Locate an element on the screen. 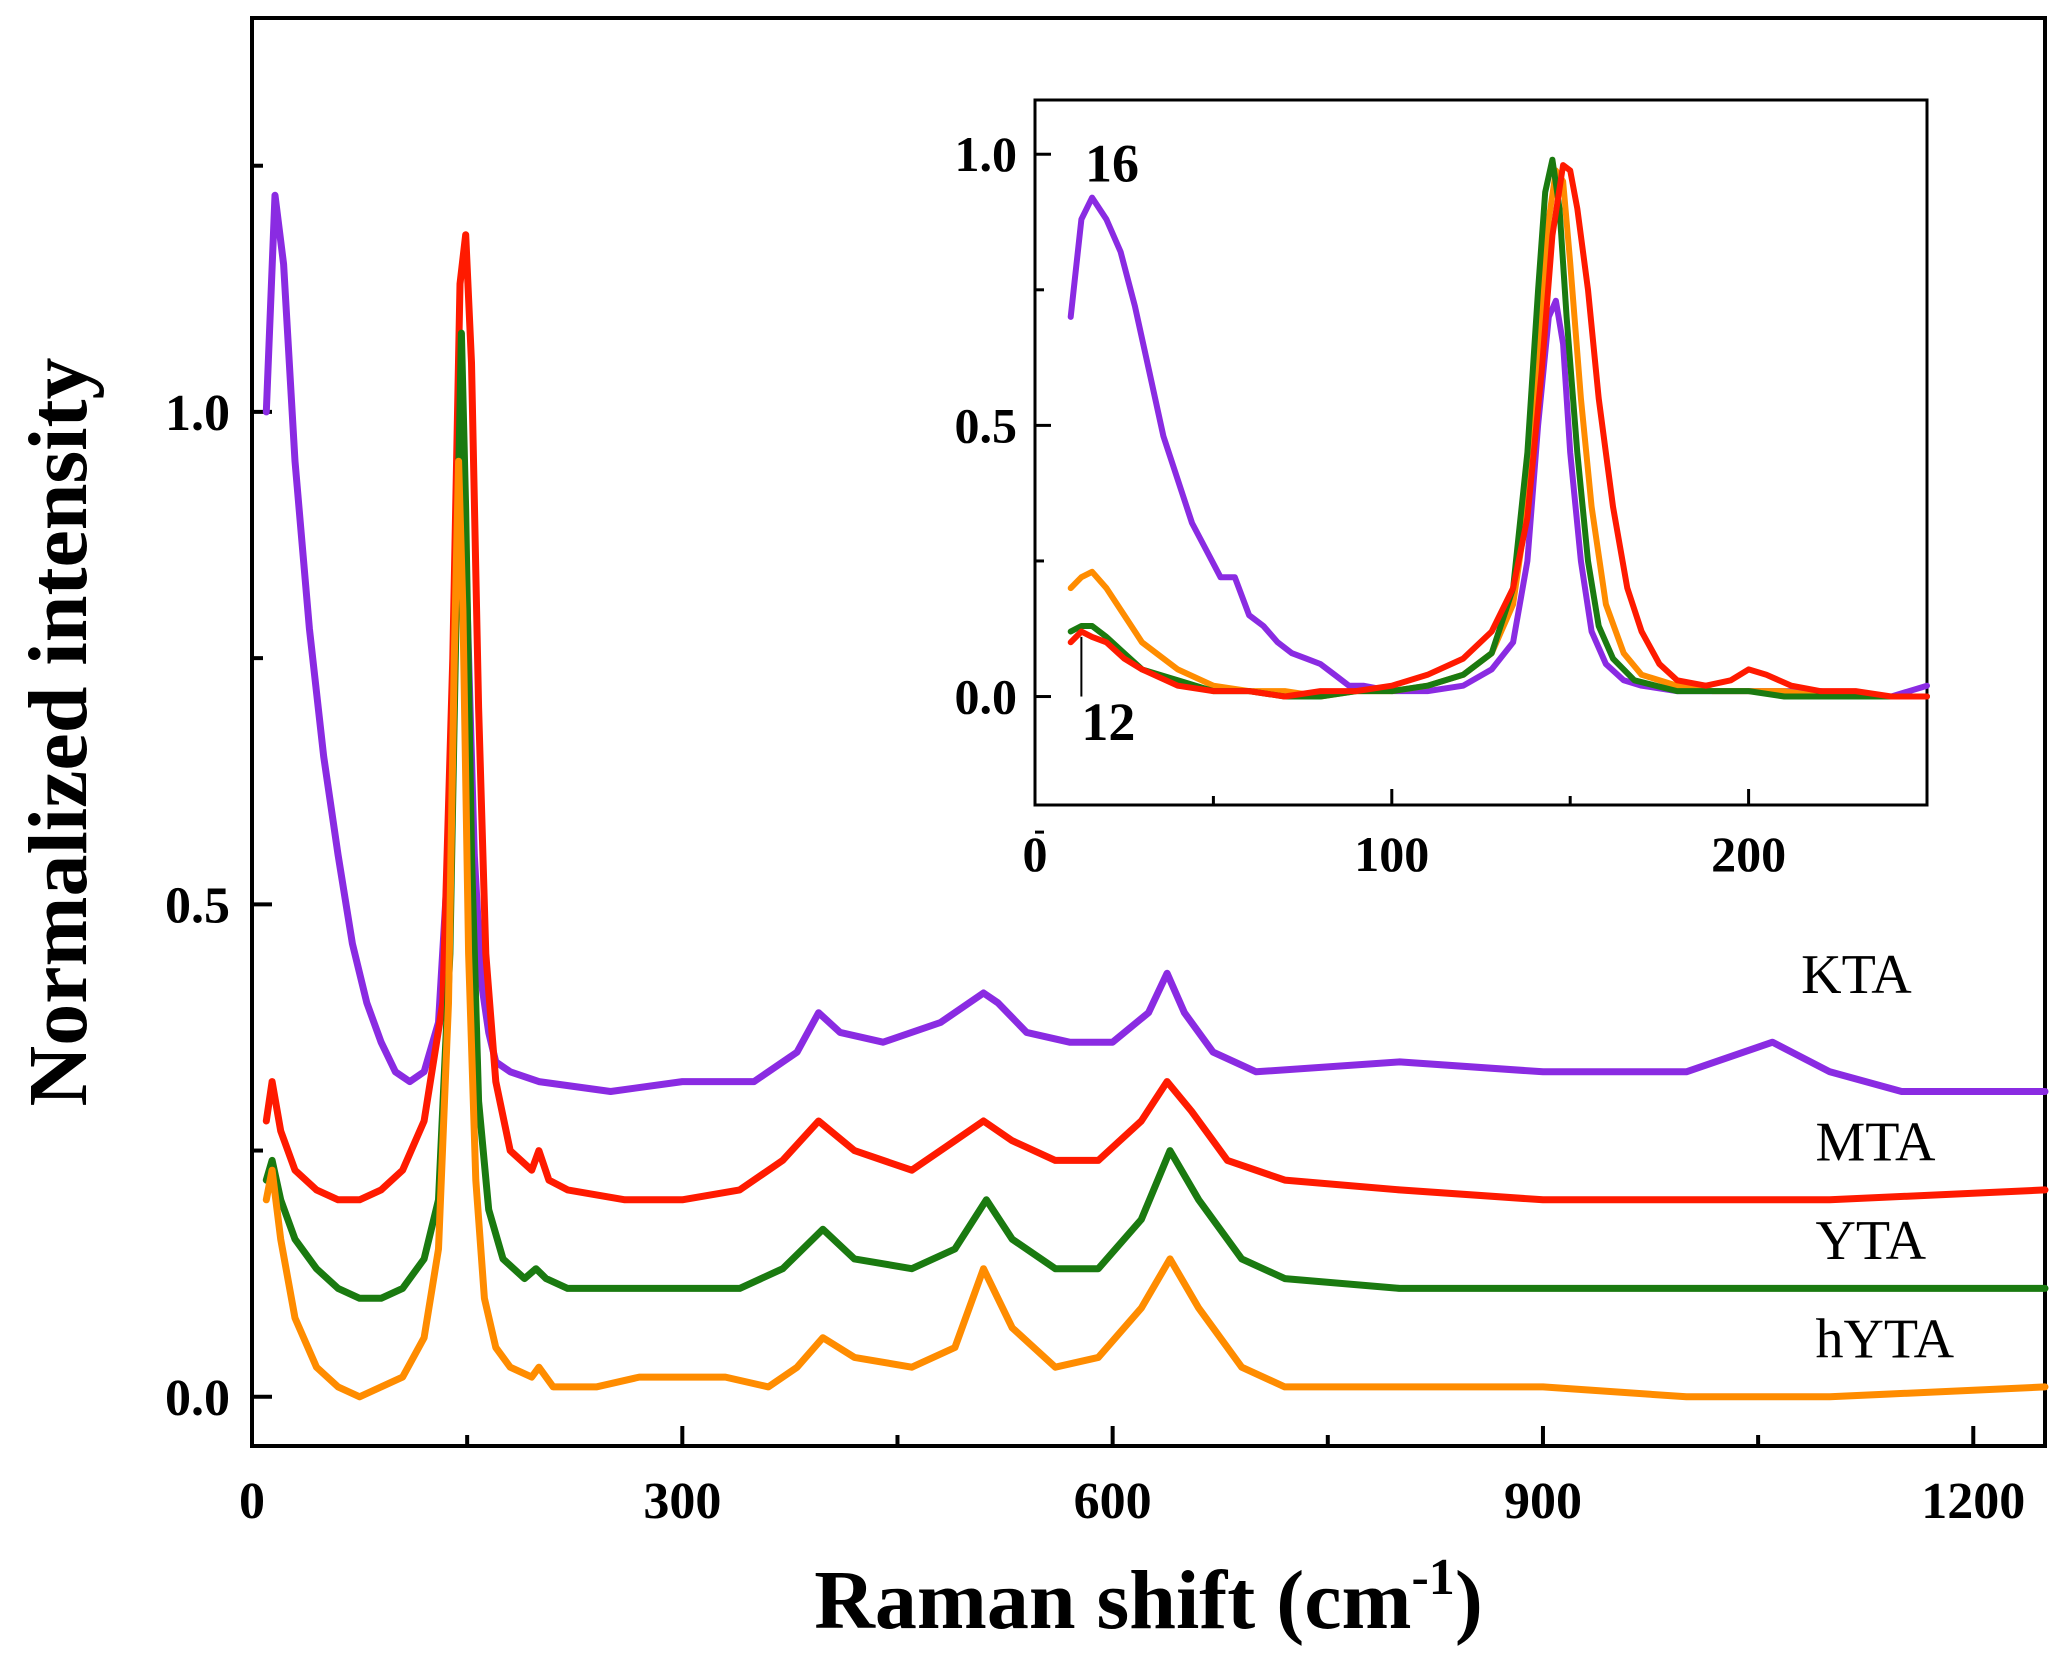  series-label-kta: KTA is located at coordinates (1856, 975).